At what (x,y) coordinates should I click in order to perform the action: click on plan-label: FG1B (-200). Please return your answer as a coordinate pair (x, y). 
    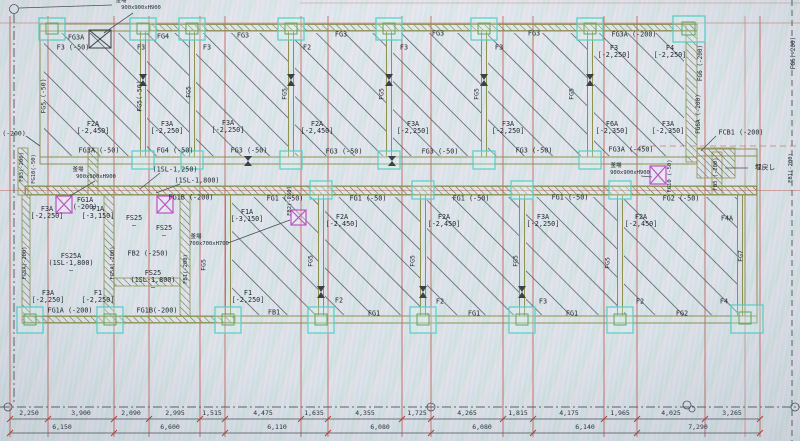
    Looking at the image, I should click on (191, 197).